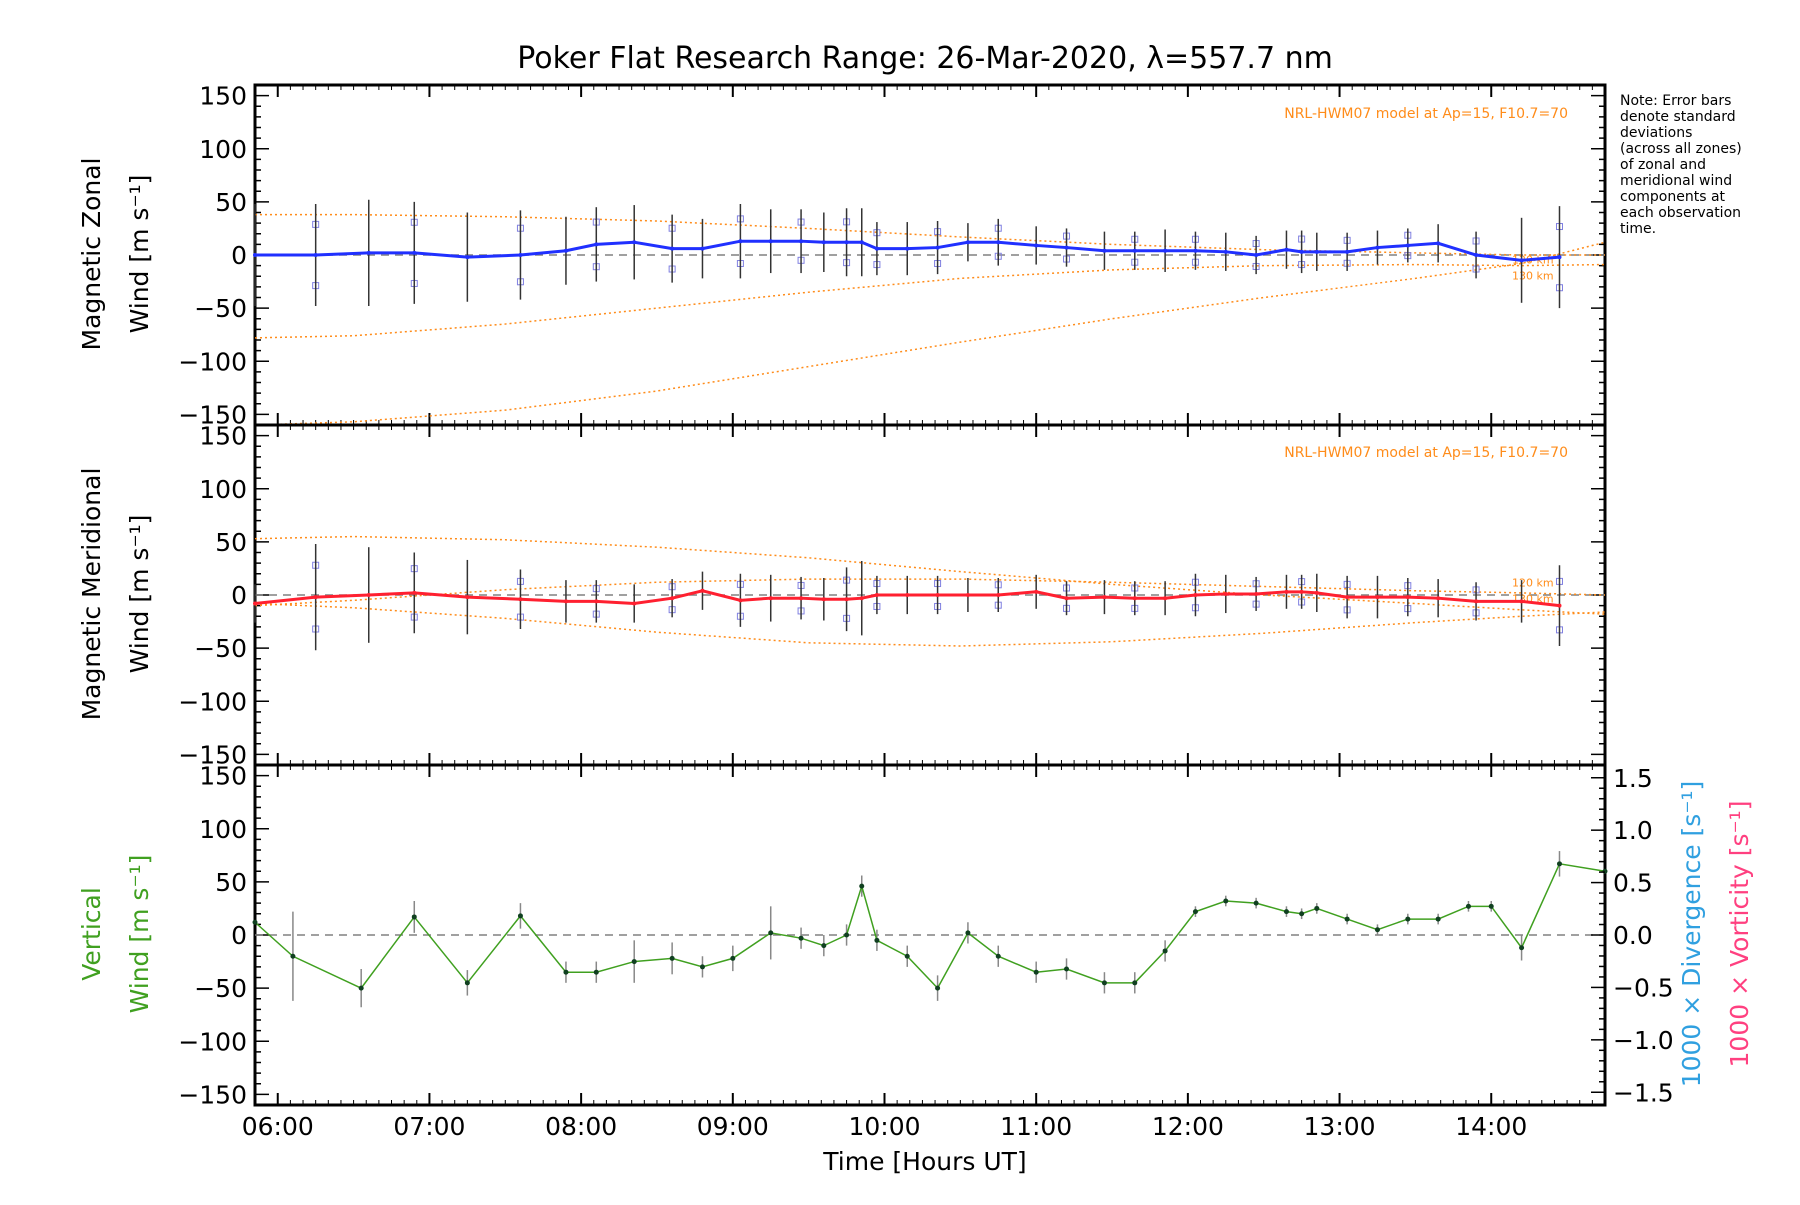 The height and width of the screenshot is (1205, 1800). I want to click on x-tick-label: 08:00, so click(581, 1126).